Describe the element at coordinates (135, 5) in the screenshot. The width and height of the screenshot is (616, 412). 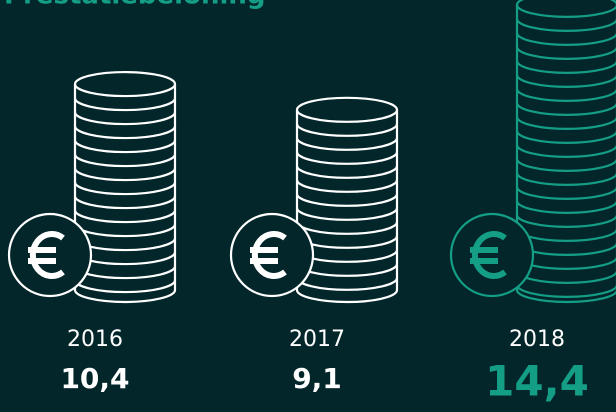
I see `chart-title: Prestatiebeloning` at that location.